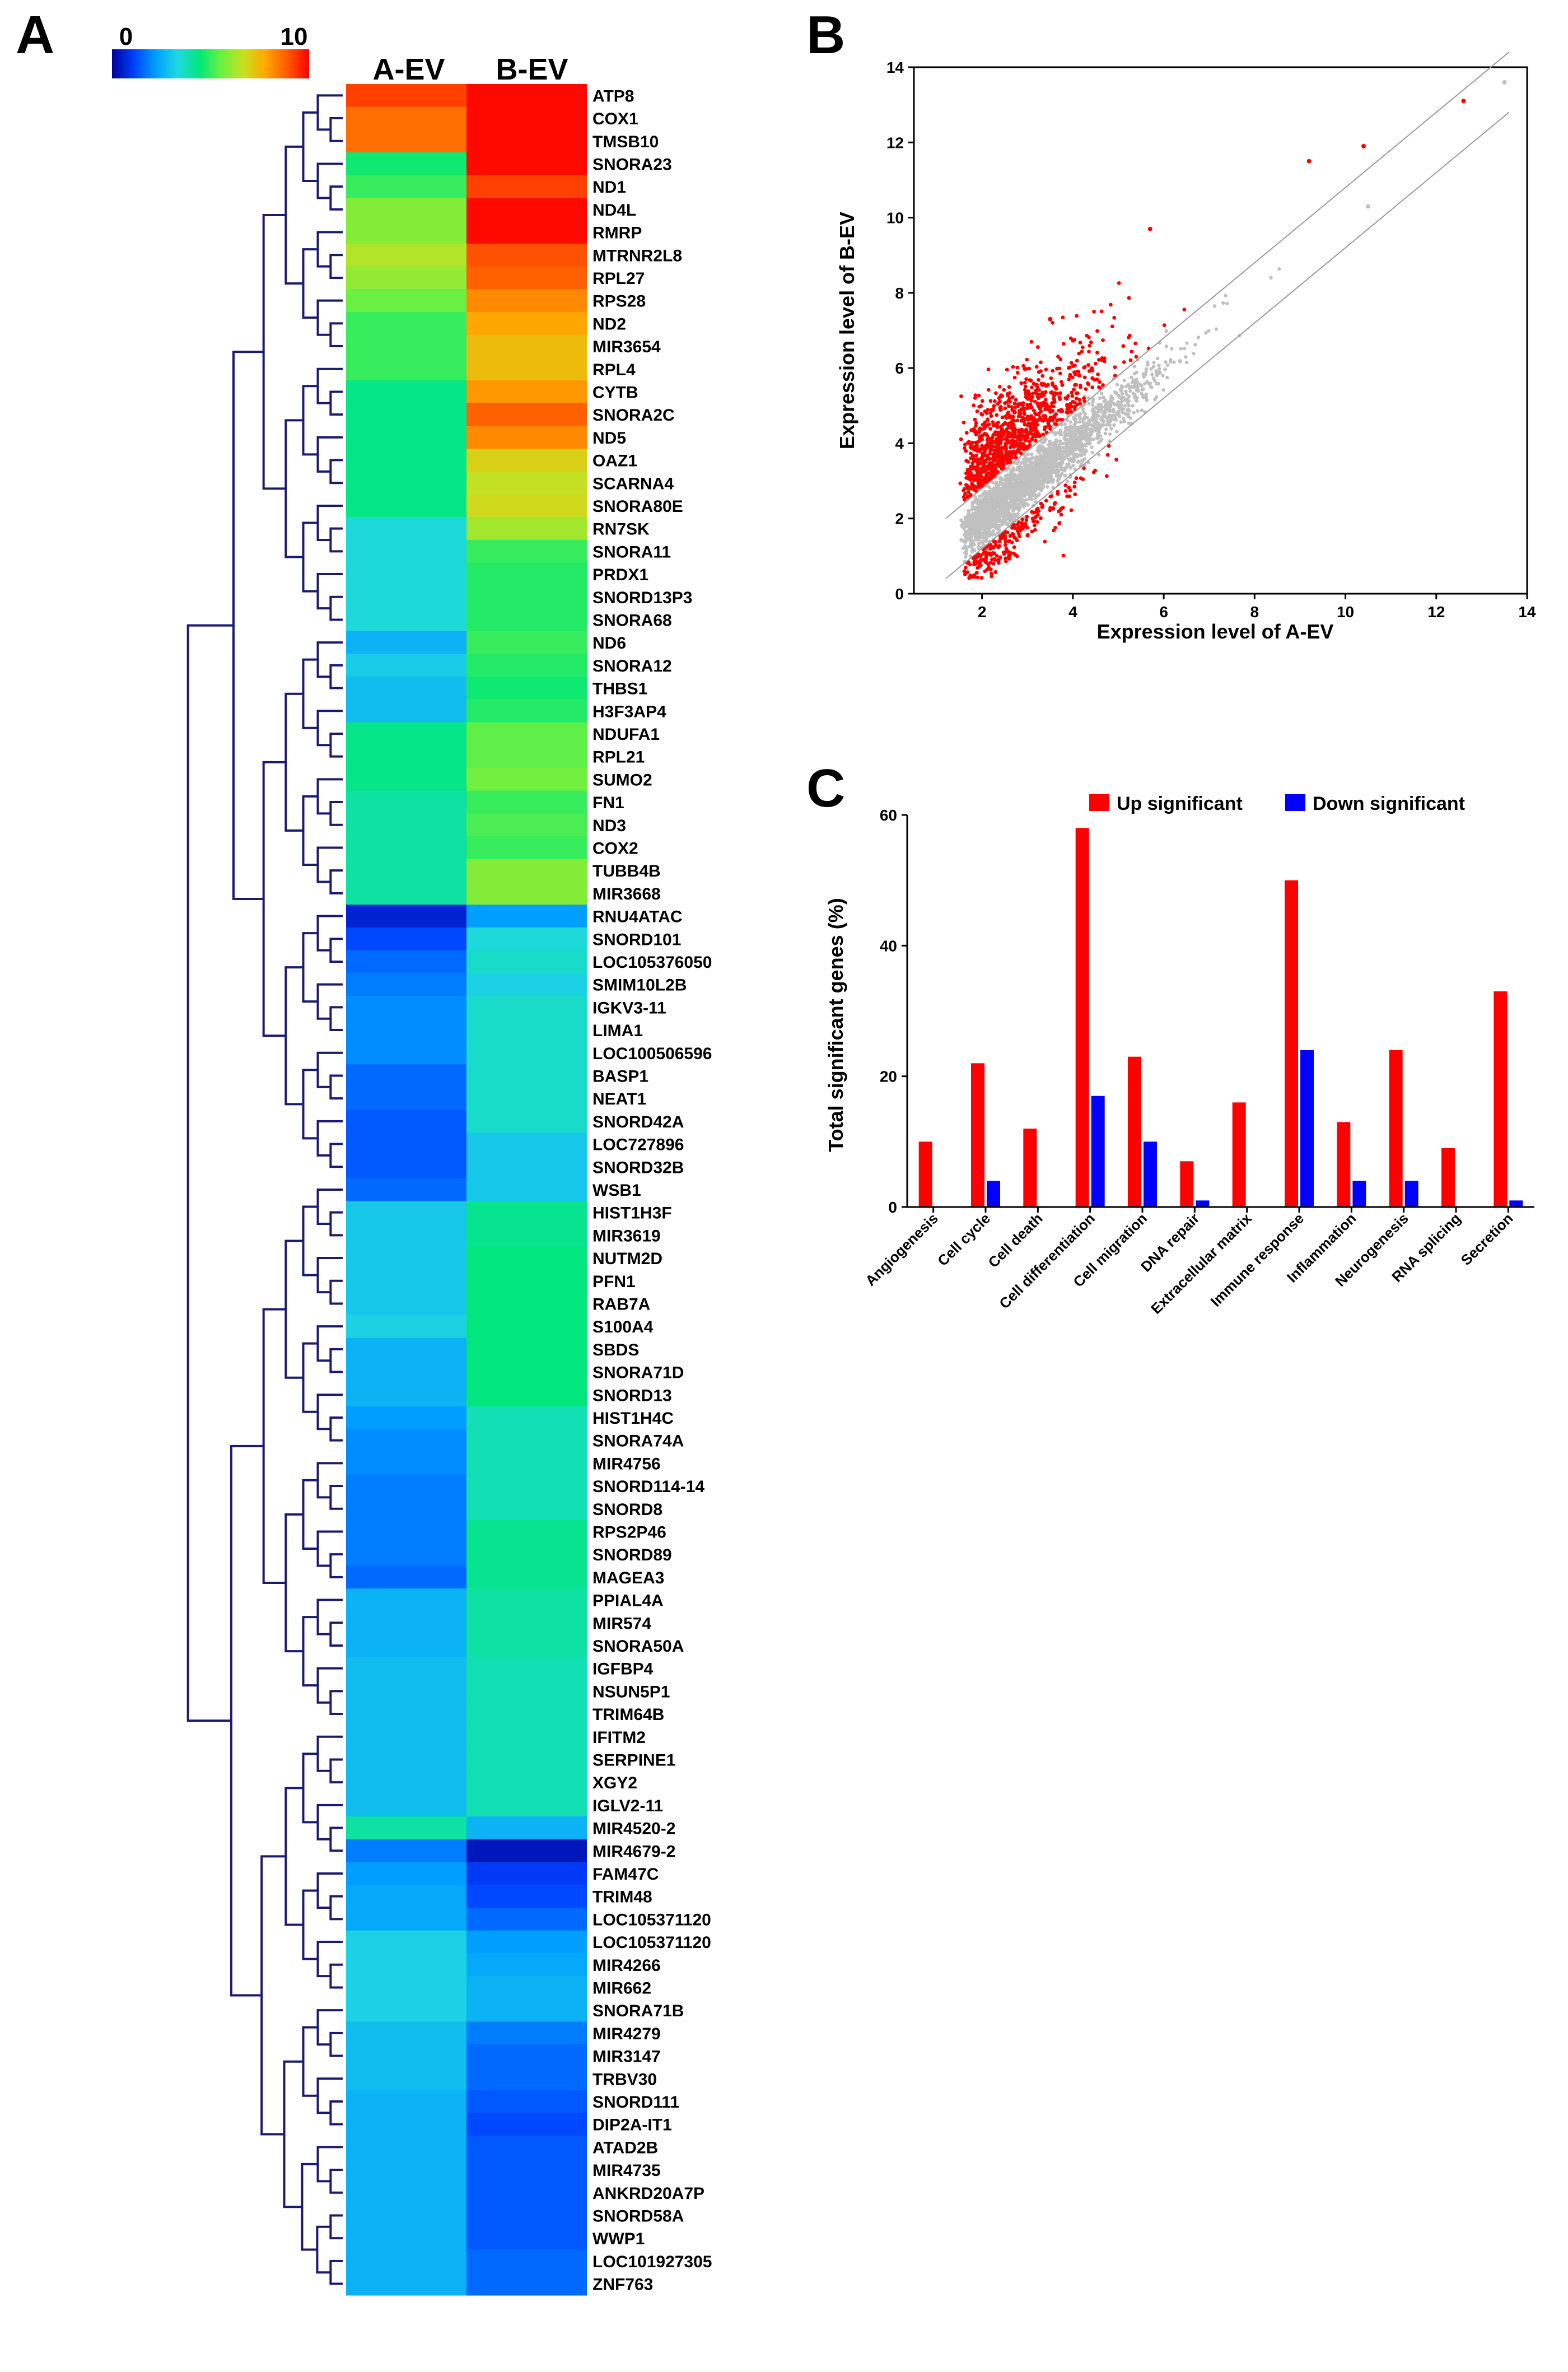 Image resolution: width=1568 pixels, height=2372 pixels. Describe the element at coordinates (618, 1031) in the screenshot. I see `heatmap-row-label: LIMA1` at that location.